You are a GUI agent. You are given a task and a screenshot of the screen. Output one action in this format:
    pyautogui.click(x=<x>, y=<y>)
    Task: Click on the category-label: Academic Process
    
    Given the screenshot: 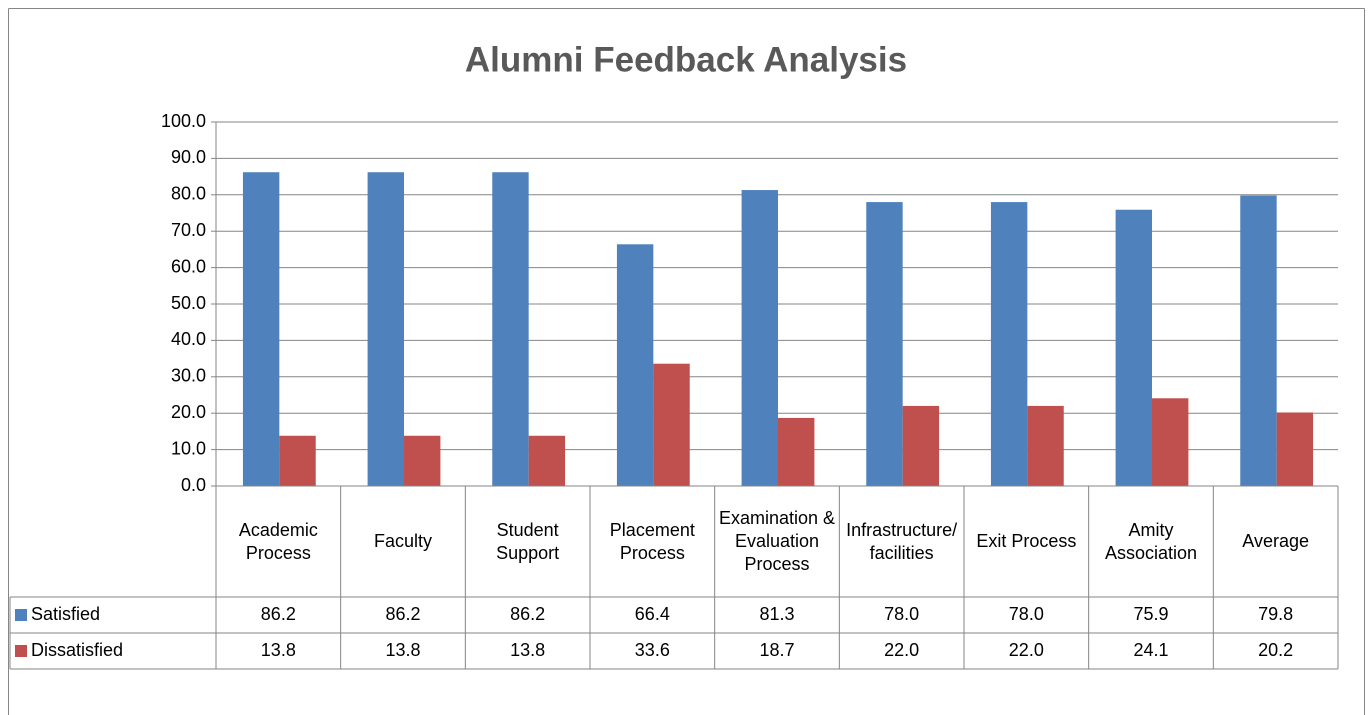 What is the action you would take?
    pyautogui.click(x=278, y=541)
    